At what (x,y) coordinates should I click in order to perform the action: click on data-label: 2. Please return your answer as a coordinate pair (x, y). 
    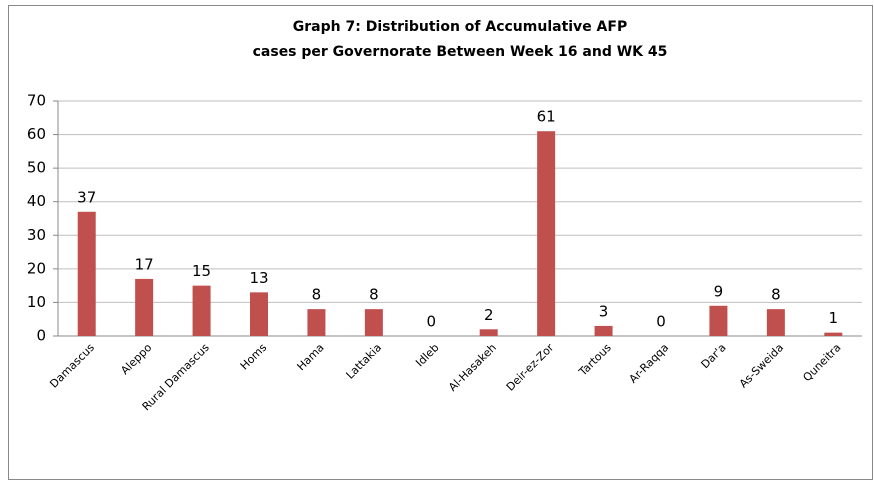
    Looking at the image, I should click on (489, 315).